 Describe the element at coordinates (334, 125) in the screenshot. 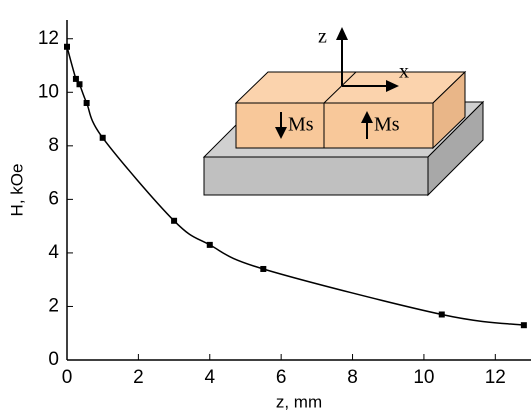

I see `magnet-front` at that location.